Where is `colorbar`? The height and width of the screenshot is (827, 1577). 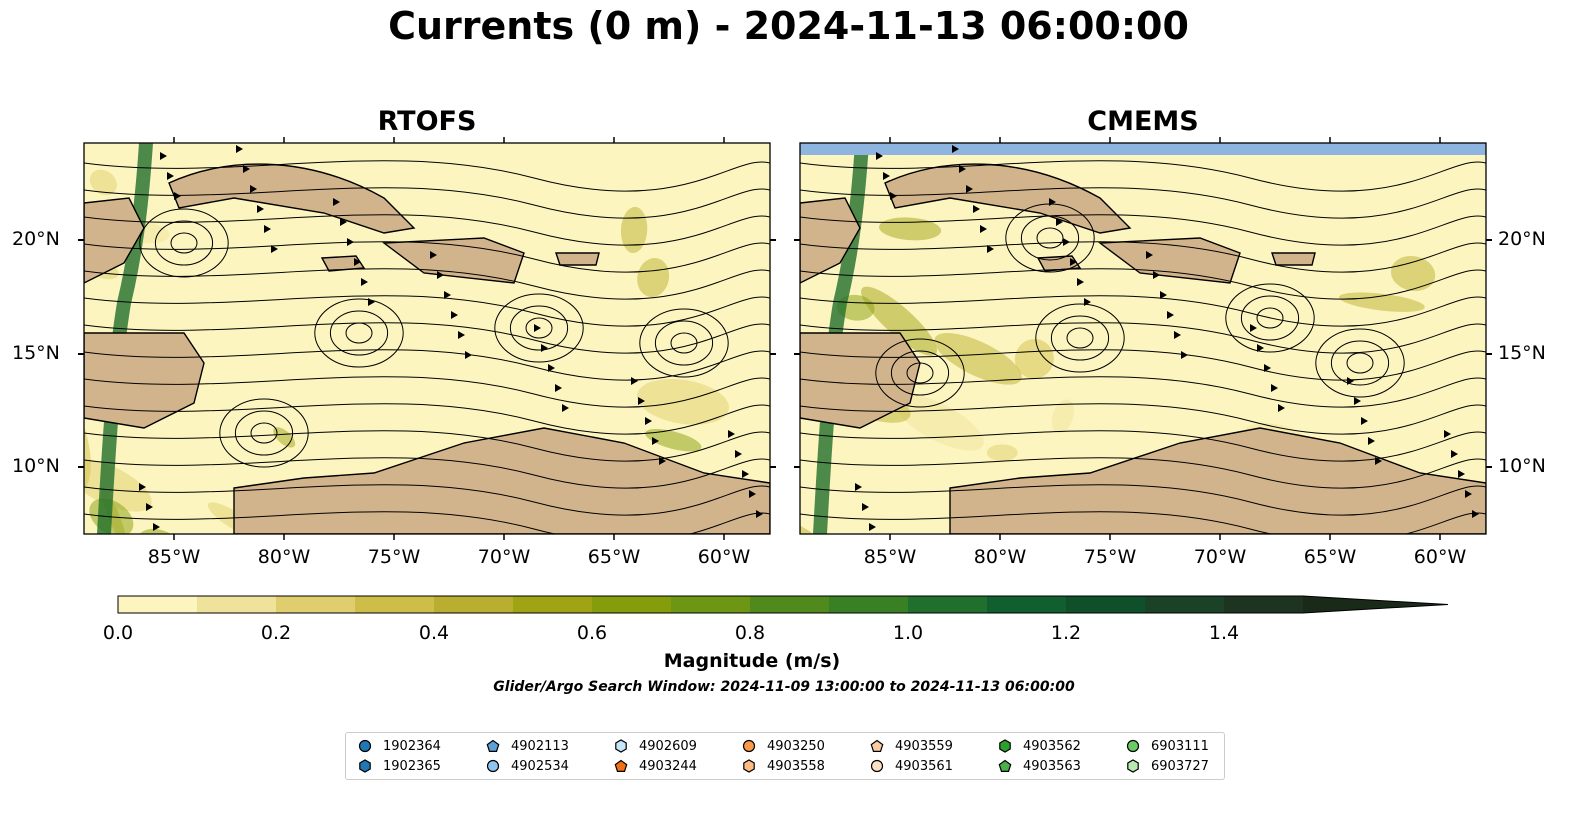 colorbar is located at coordinates (783, 604).